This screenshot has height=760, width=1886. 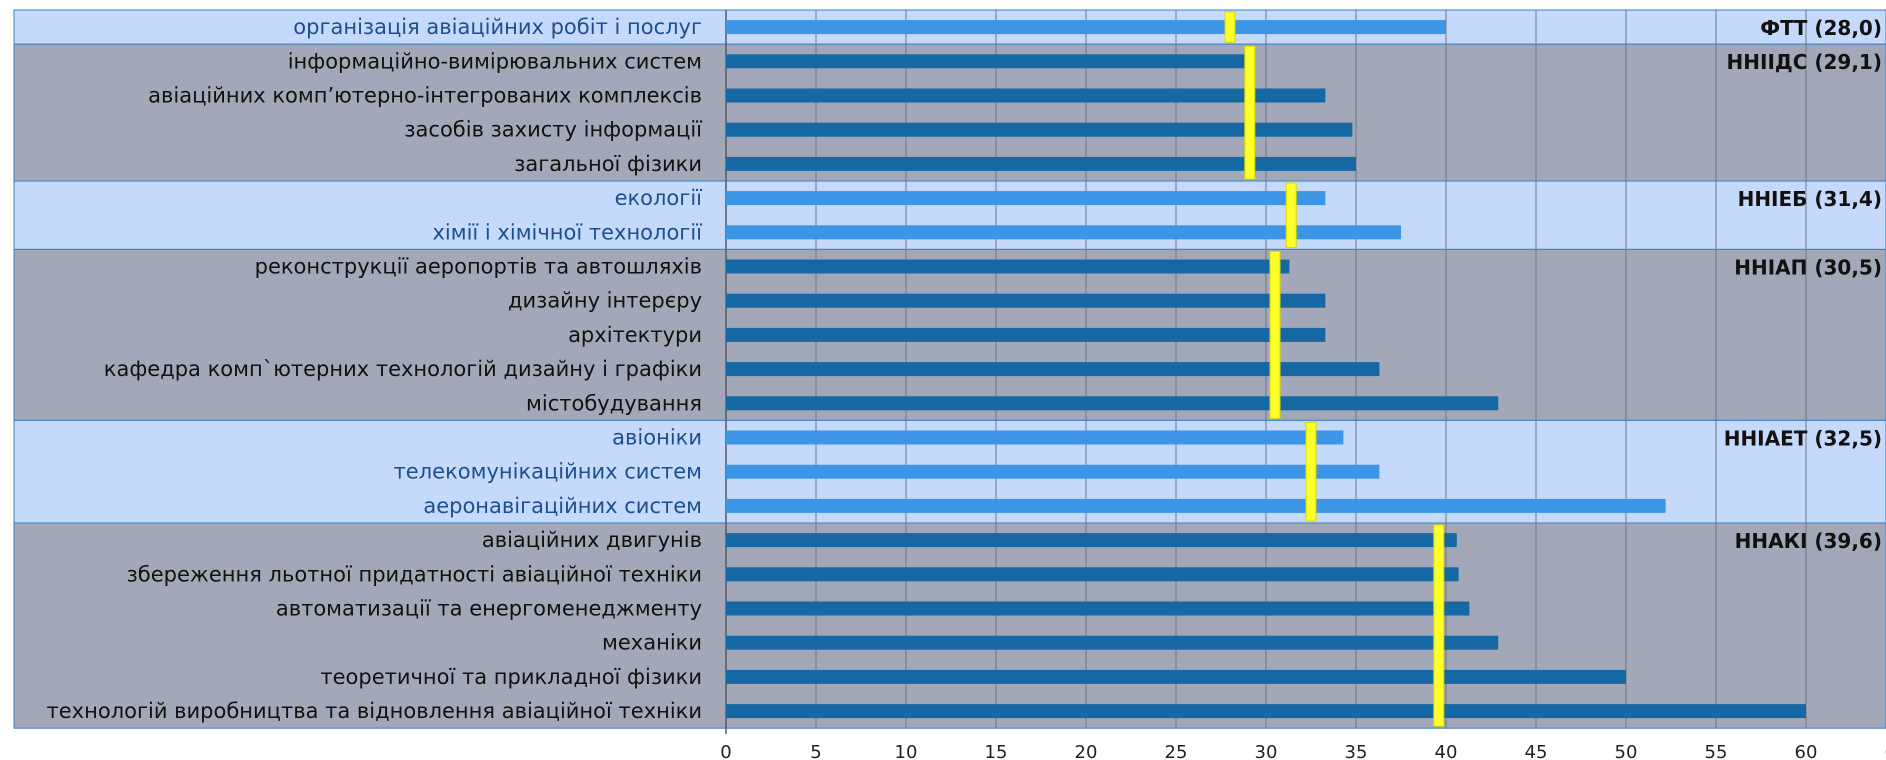 I want to click on category-label: аеронавігаційних систем, so click(x=562, y=506).